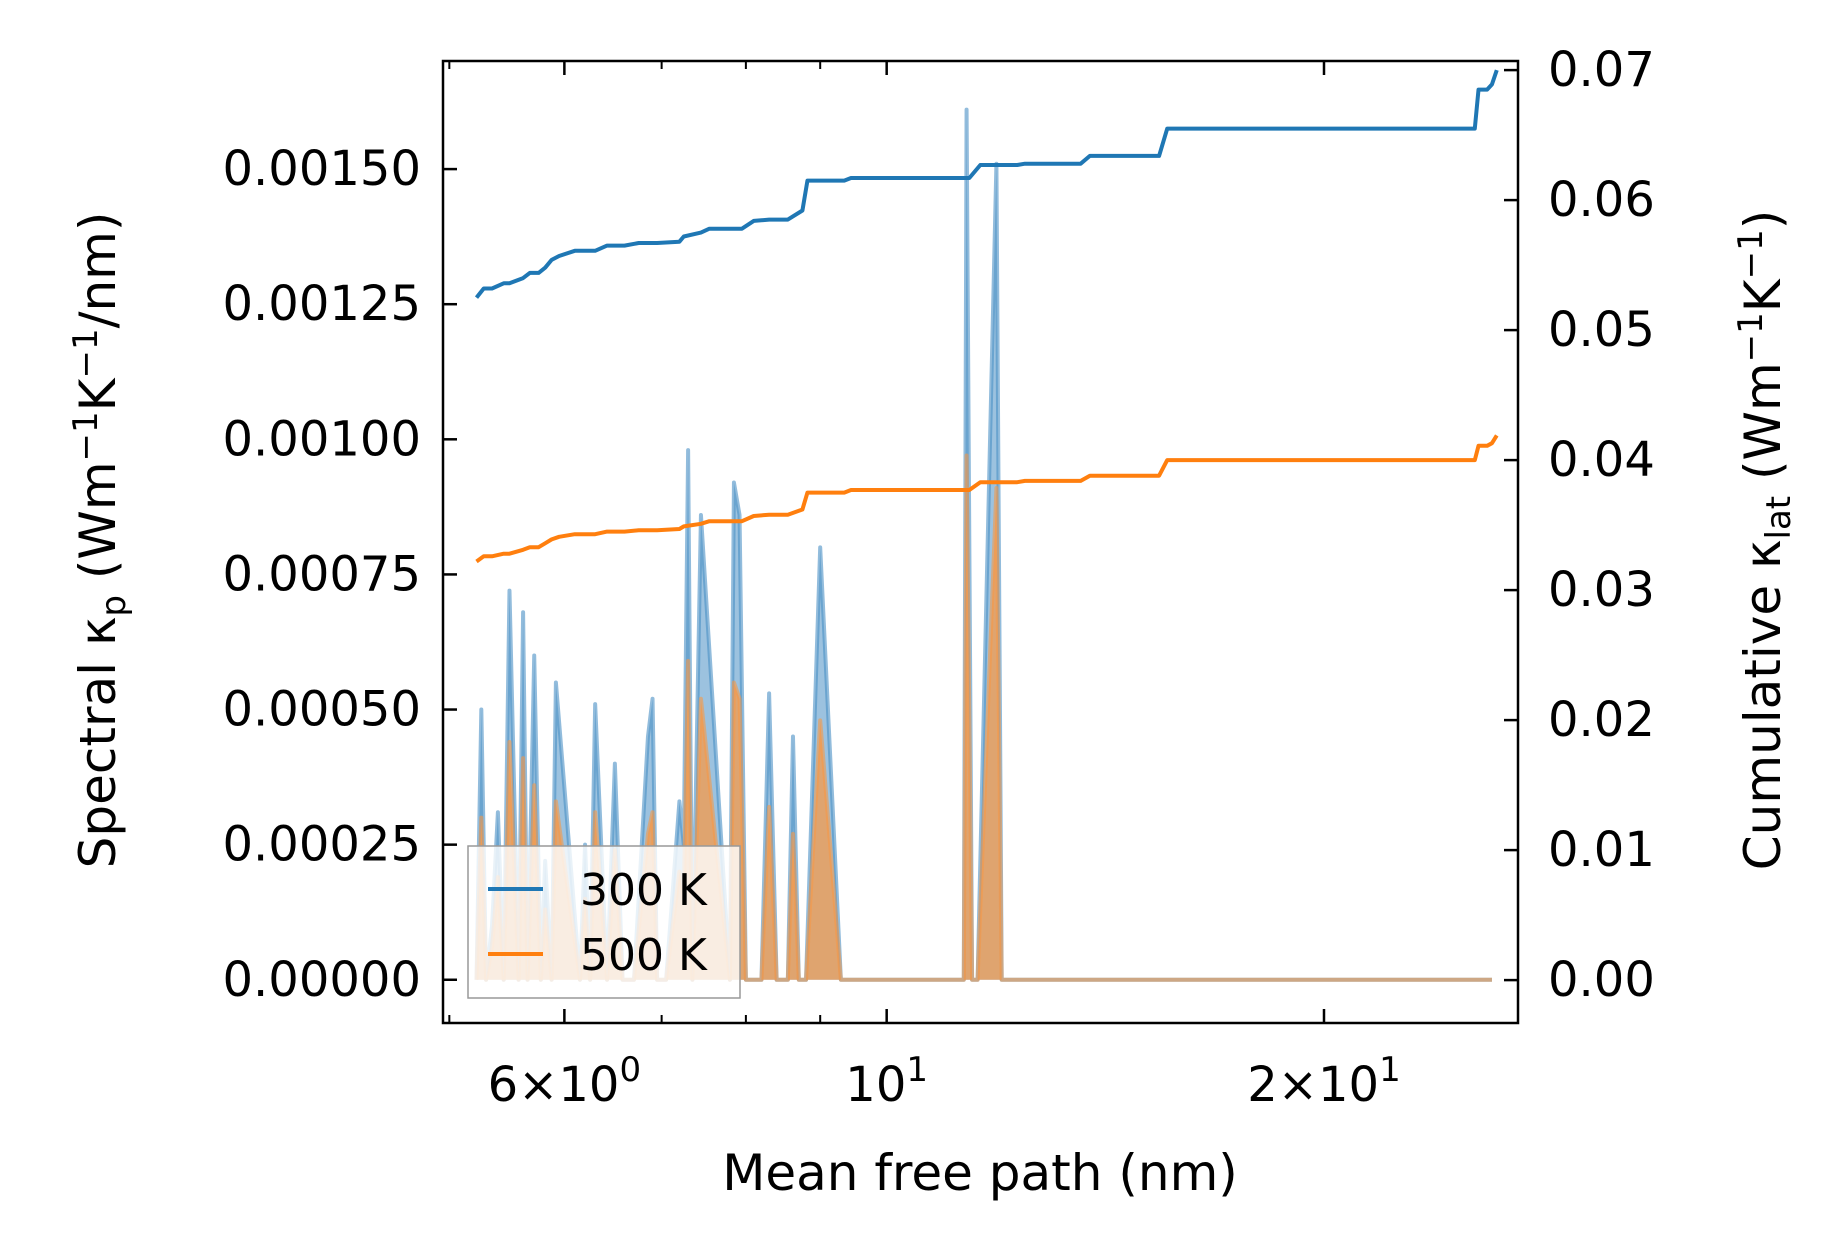  What do you see at coordinates (98, 270) in the screenshot?
I see `left-axis-label-end: /nm)` at bounding box center [98, 270].